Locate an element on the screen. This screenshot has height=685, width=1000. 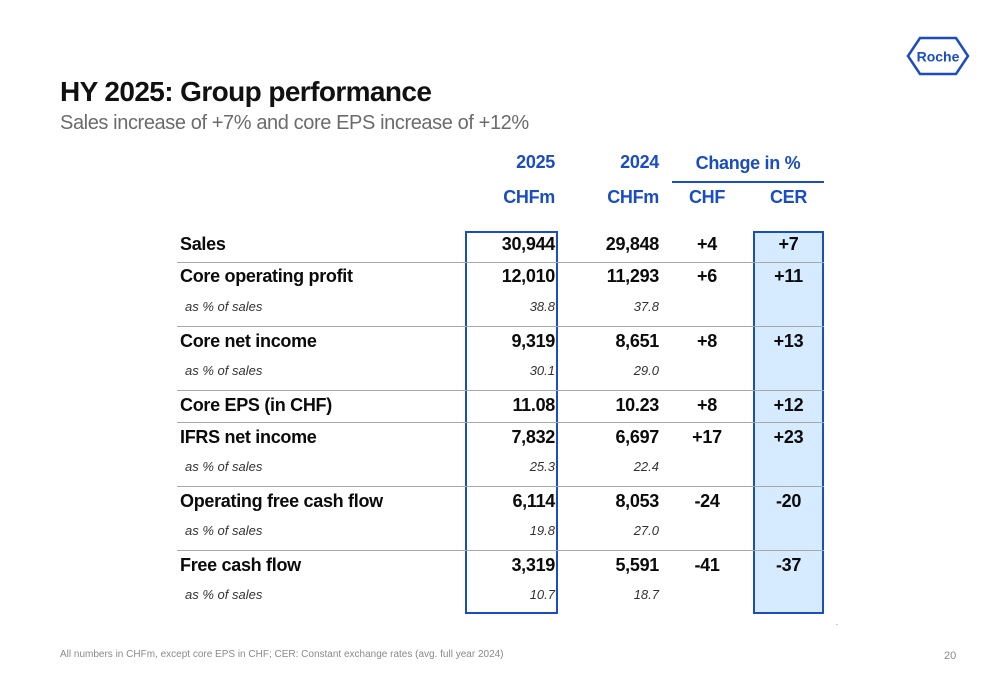
value-2025: 30,944 is located at coordinates (528, 244).